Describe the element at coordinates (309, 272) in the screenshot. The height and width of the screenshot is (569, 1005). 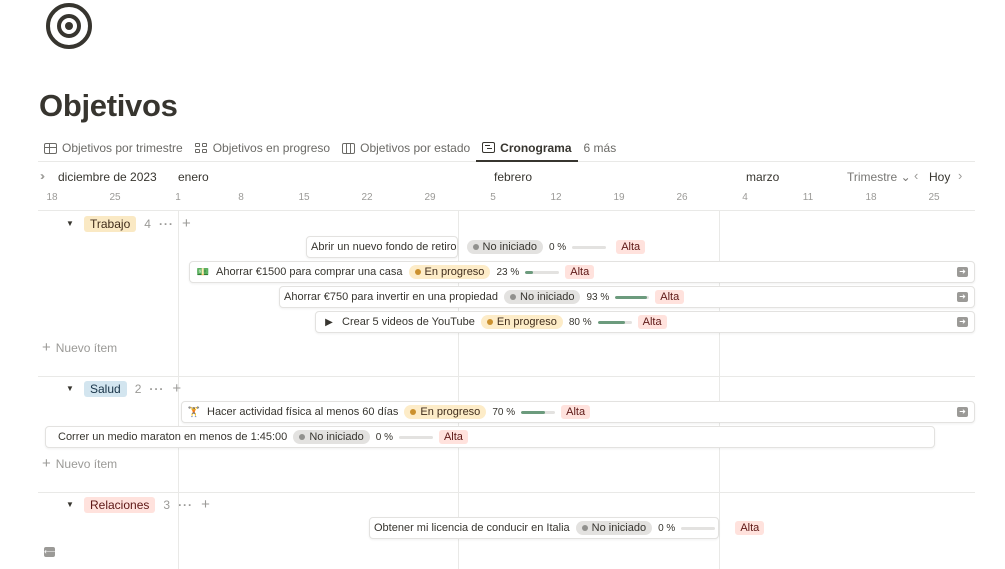
I see `item-title: Ahorrar €1500 para comprar una casa` at that location.